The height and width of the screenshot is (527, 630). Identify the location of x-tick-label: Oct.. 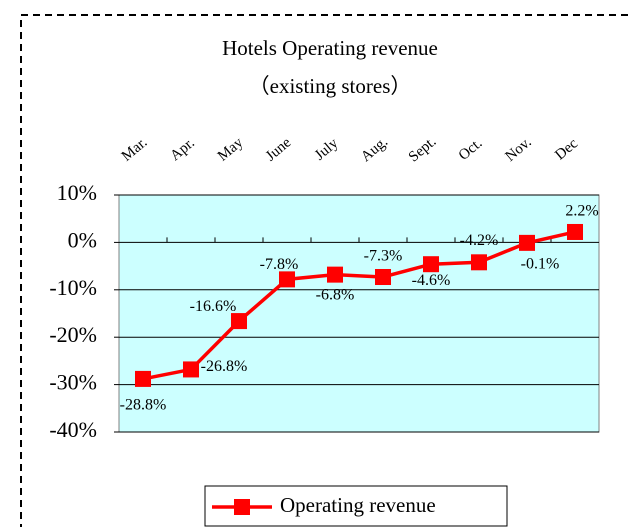
(471, 149).